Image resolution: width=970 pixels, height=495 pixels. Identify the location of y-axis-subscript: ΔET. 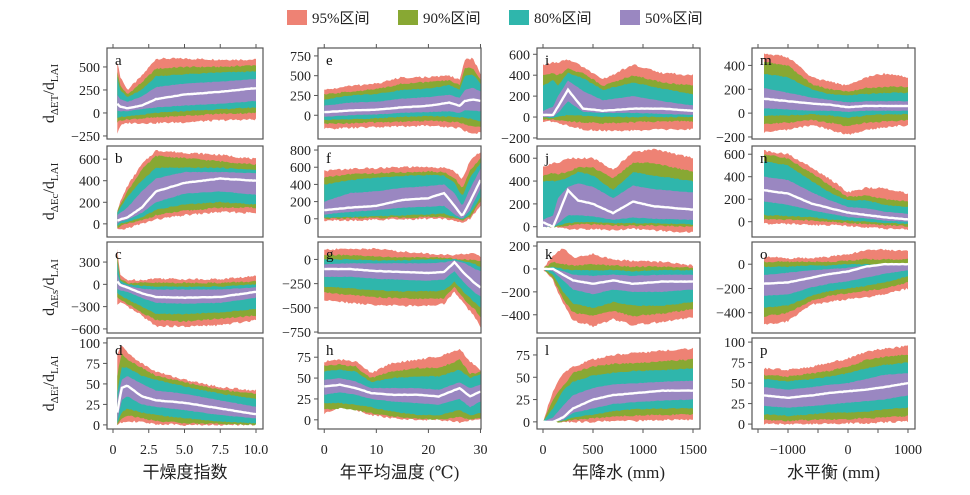
(55, 104).